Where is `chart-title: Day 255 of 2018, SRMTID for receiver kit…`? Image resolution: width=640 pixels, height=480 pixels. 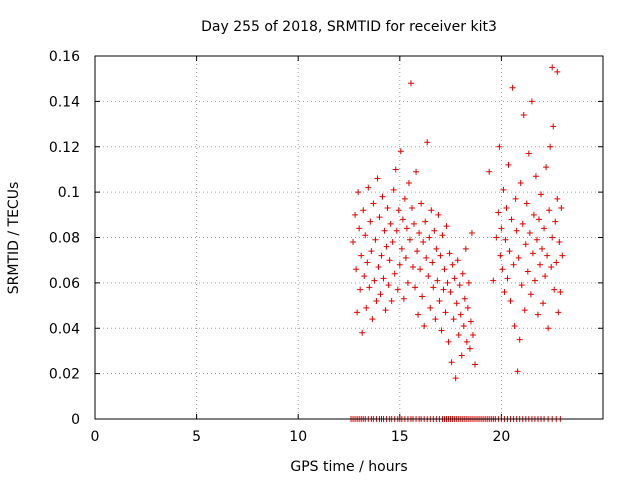 chart-title: Day 255 of 2018, SRMTID for receiver kit… is located at coordinates (349, 27).